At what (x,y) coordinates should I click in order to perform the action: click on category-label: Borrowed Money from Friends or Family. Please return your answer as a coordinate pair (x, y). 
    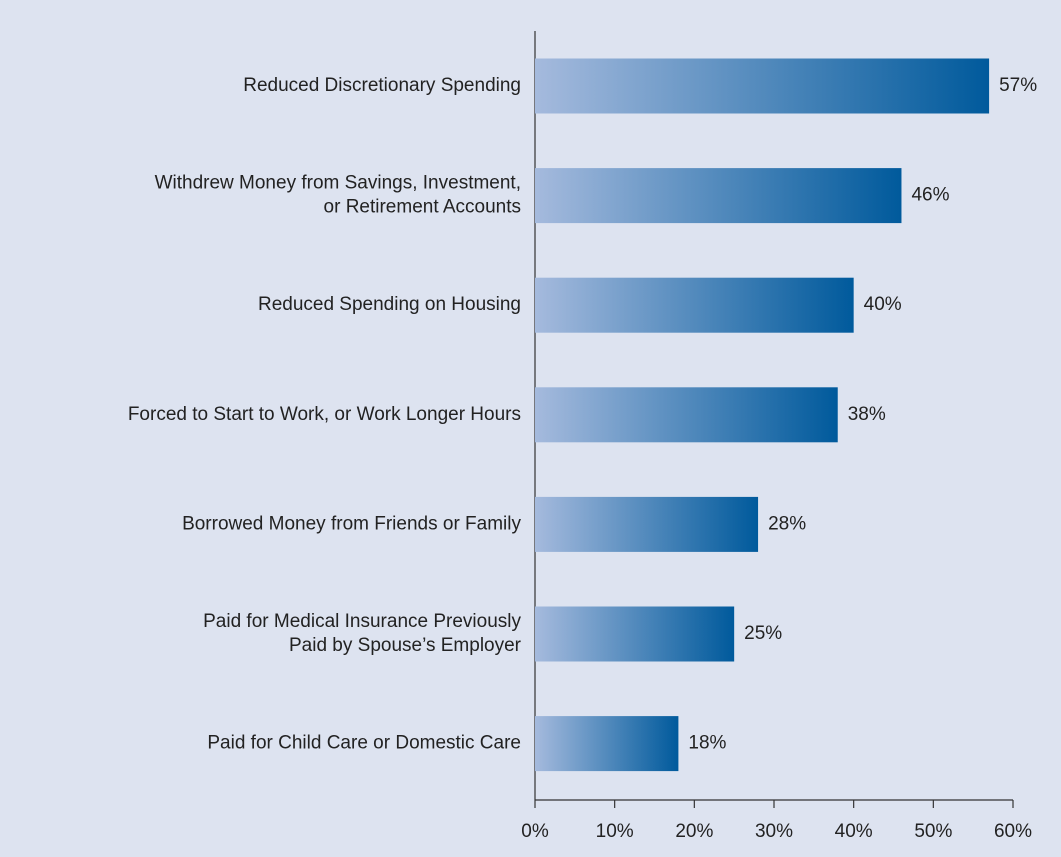
    Looking at the image, I should click on (351, 523).